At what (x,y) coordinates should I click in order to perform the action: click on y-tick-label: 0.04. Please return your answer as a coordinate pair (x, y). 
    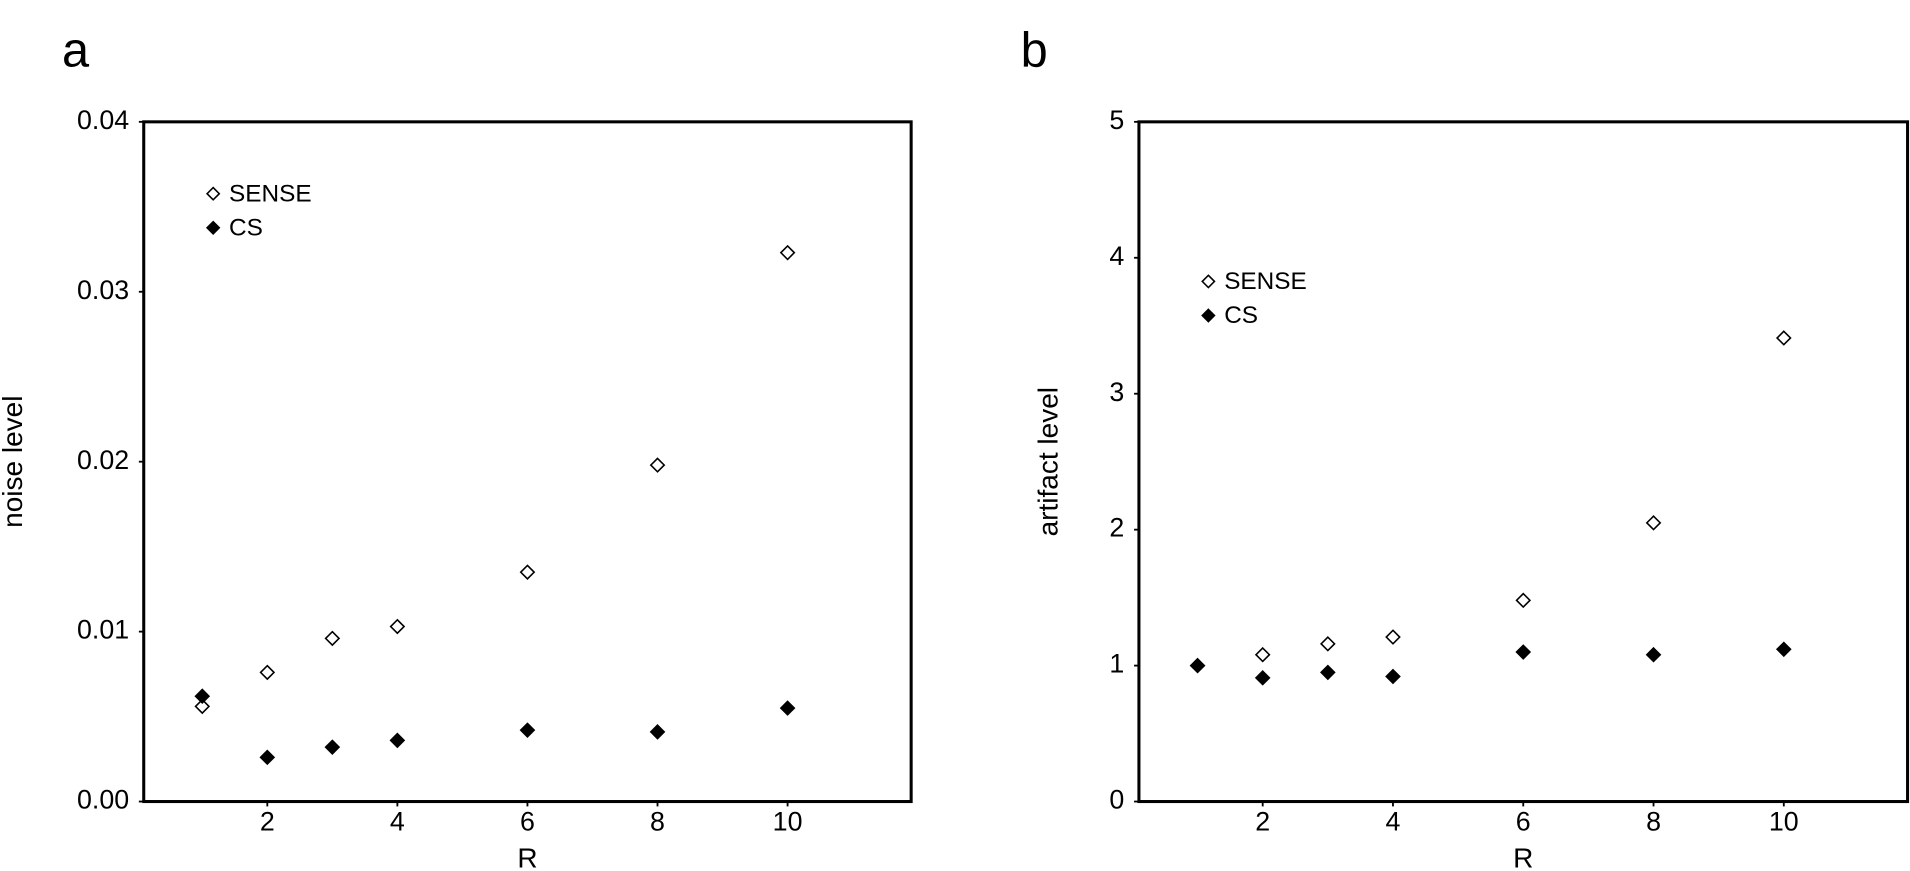
    Looking at the image, I should click on (103, 120).